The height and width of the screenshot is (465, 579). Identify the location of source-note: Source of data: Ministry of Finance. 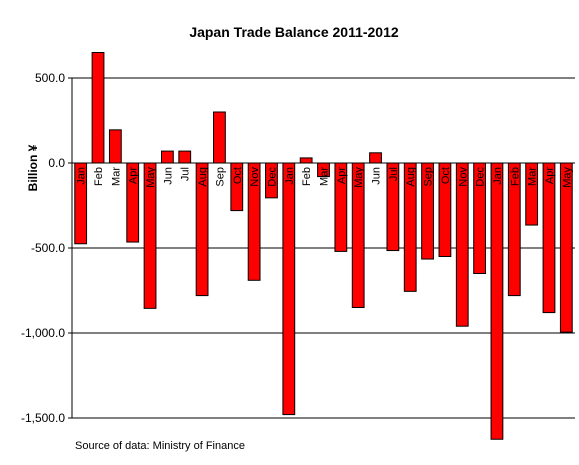
(160, 446).